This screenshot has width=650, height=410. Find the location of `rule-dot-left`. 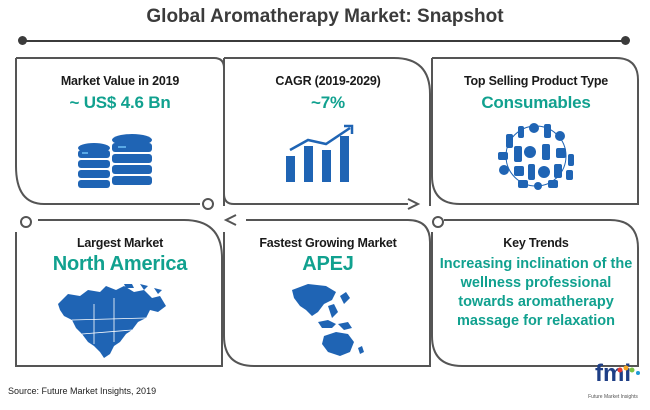

rule-dot-left is located at coordinates (22, 40).